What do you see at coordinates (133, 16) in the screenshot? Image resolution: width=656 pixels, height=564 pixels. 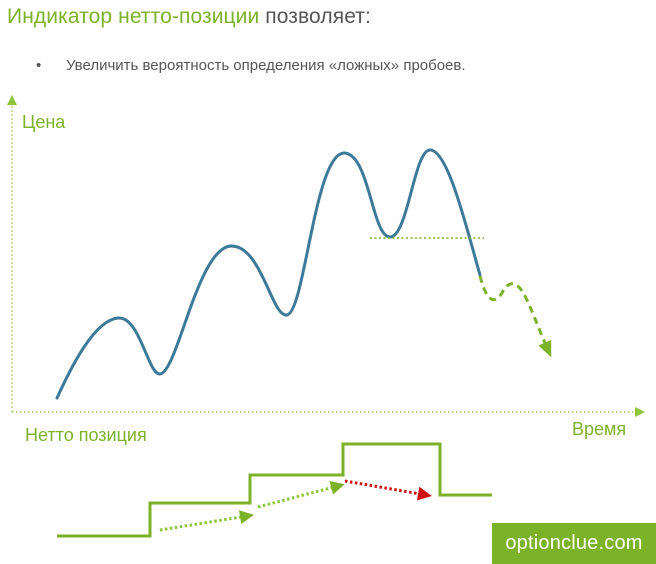 I see `title-highlight: Индикатор нетто-позиции` at bounding box center [133, 16].